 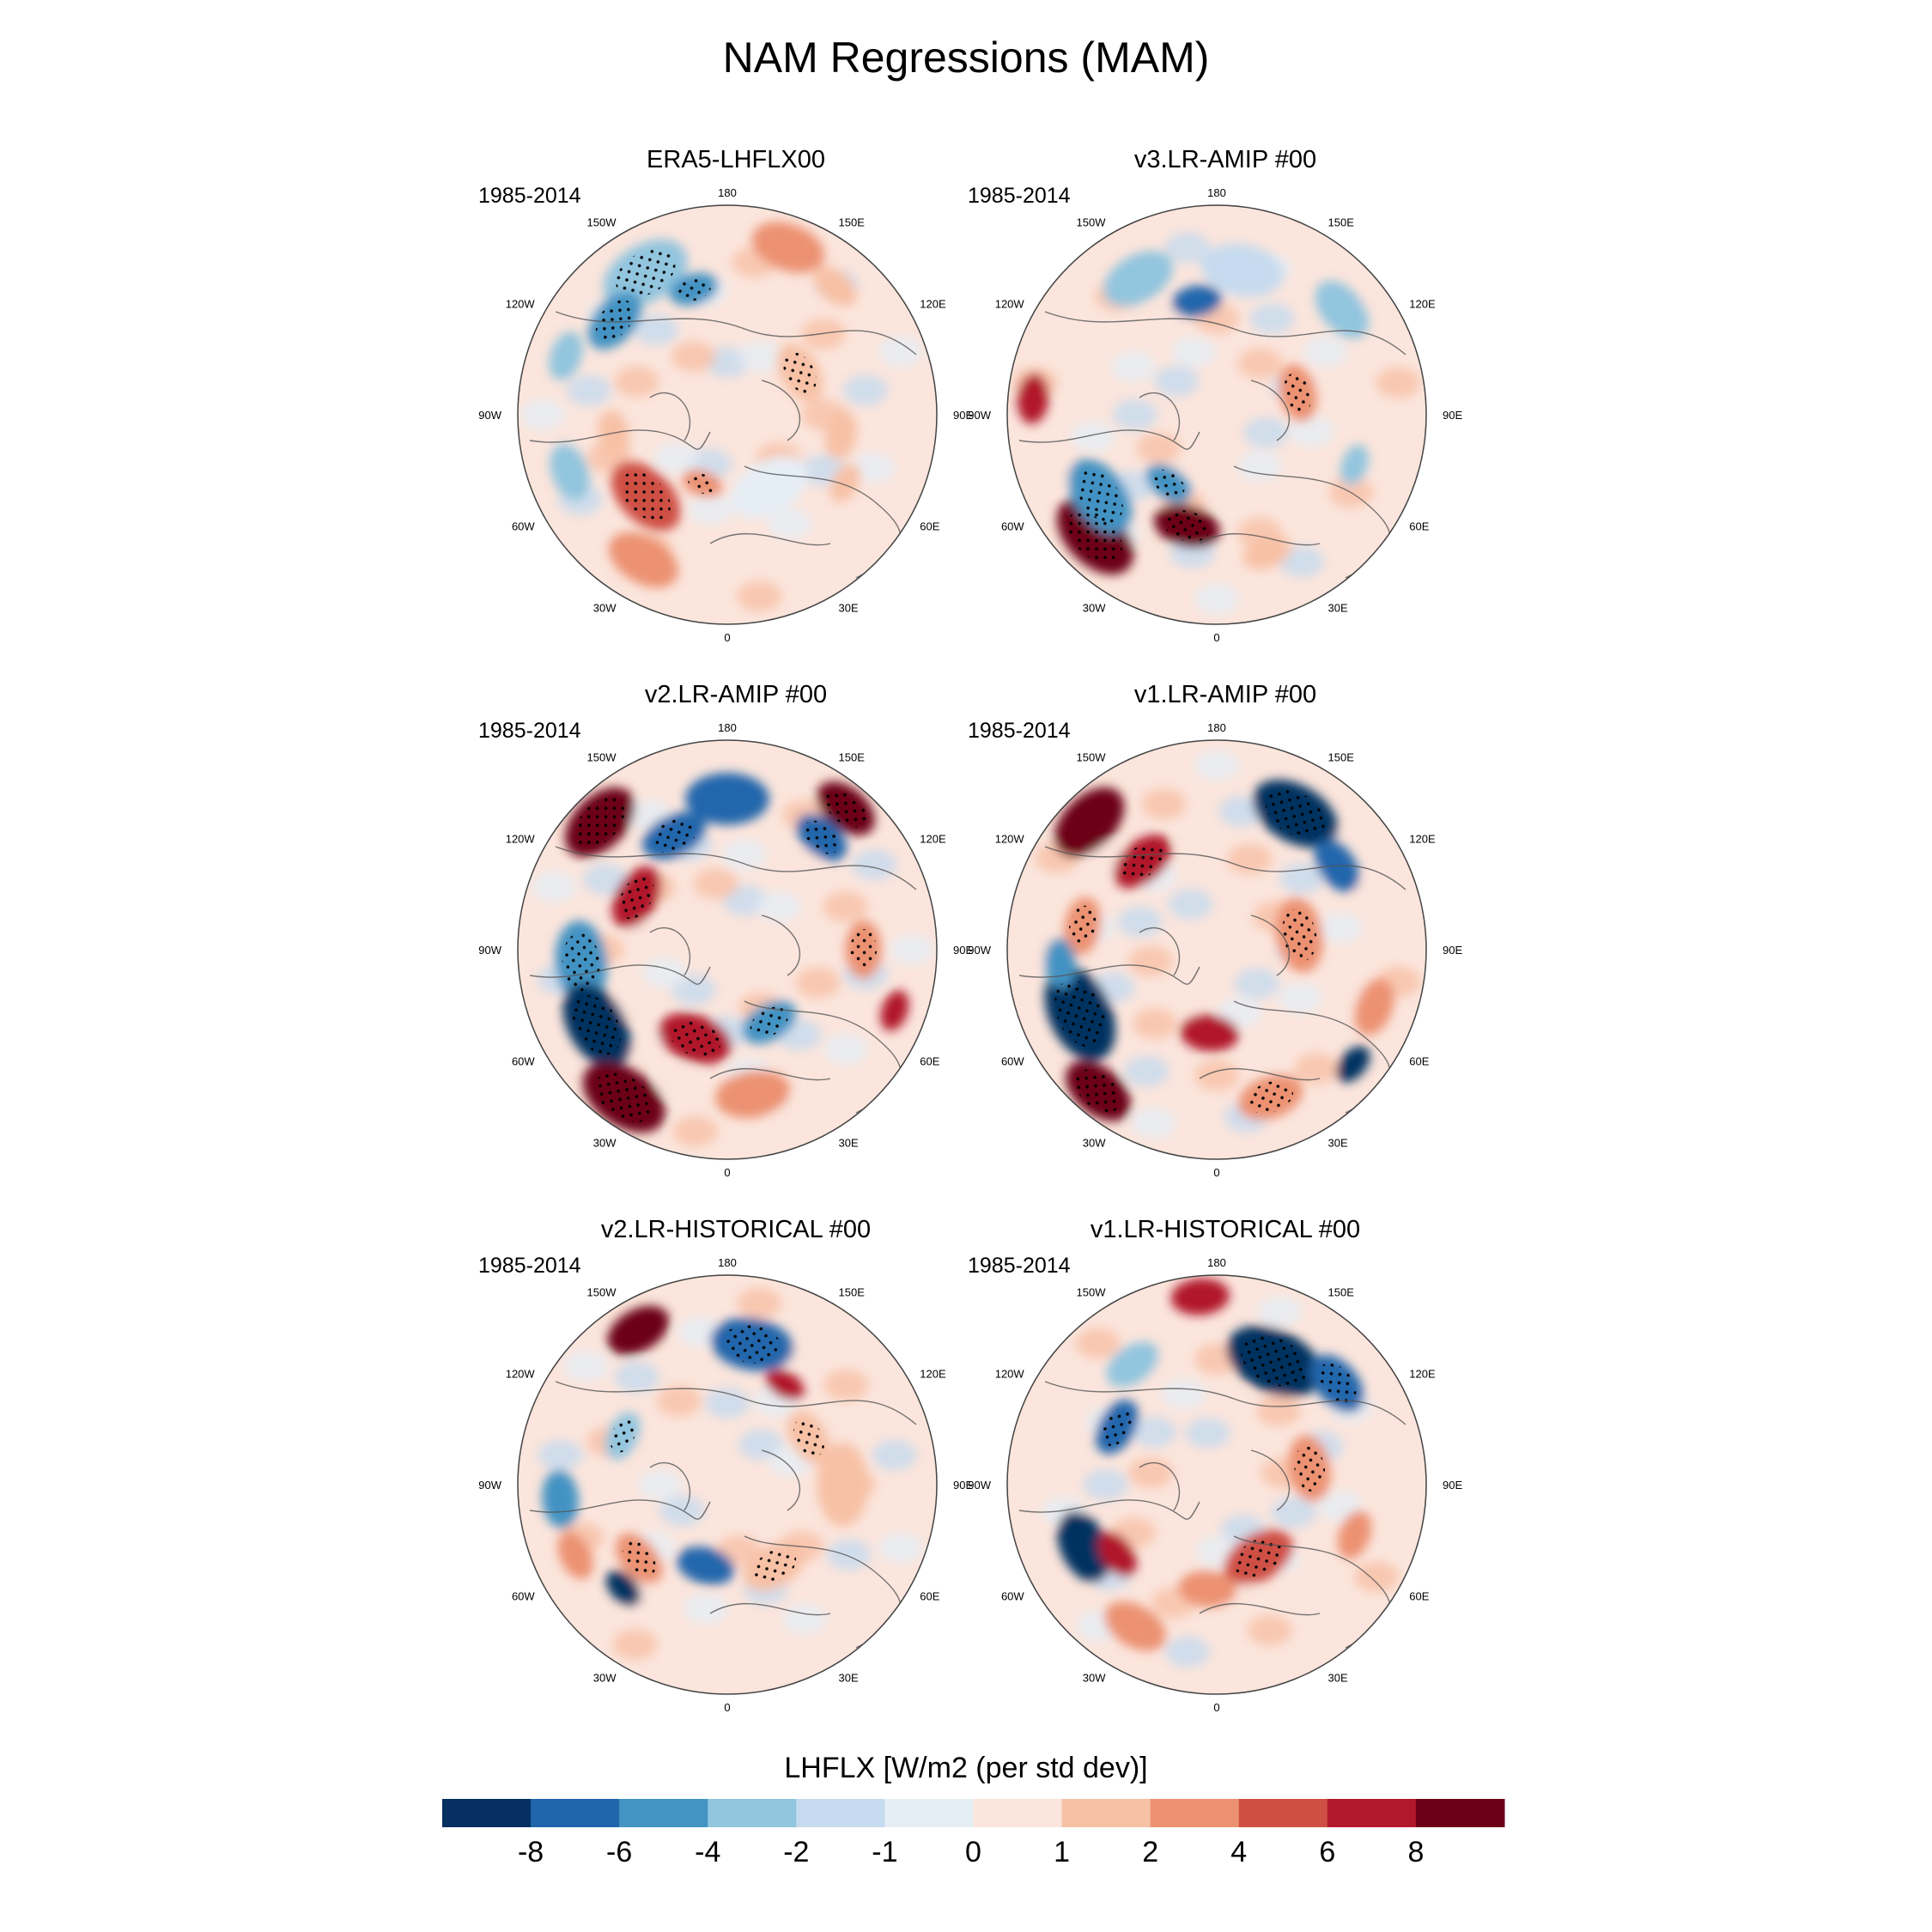 I want to click on colorbar-tick-label: 8, so click(x=1415, y=1852).